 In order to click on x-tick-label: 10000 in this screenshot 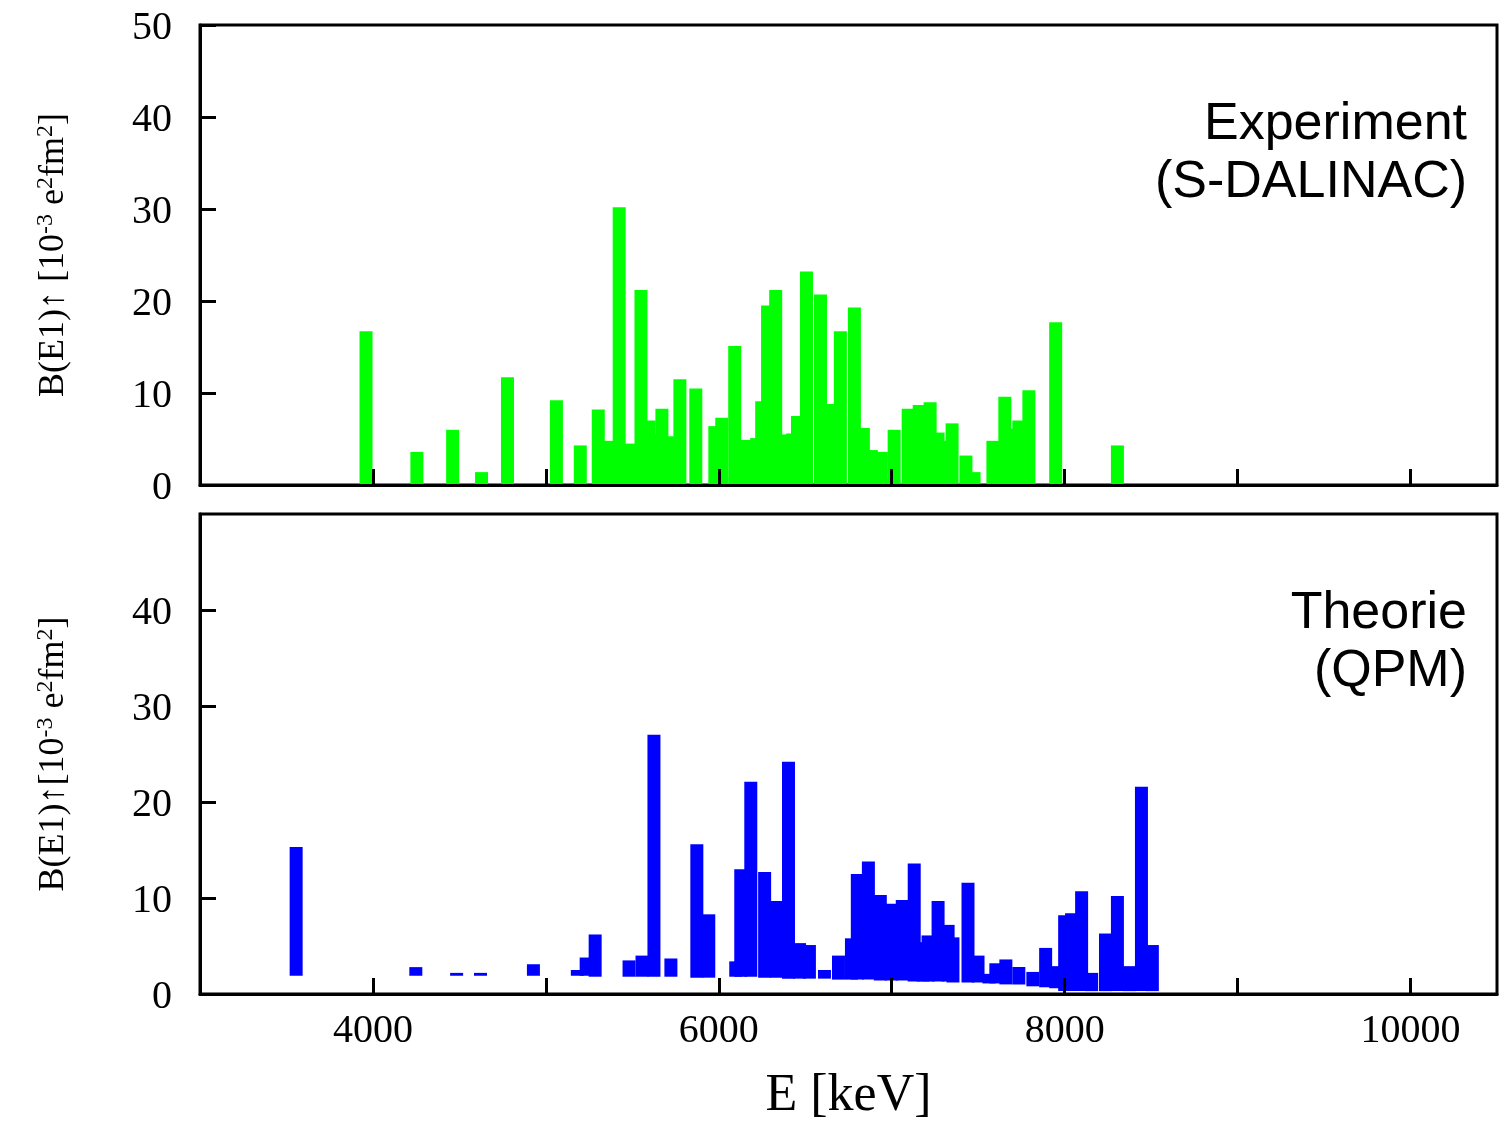, I will do `click(1410, 1028)`.